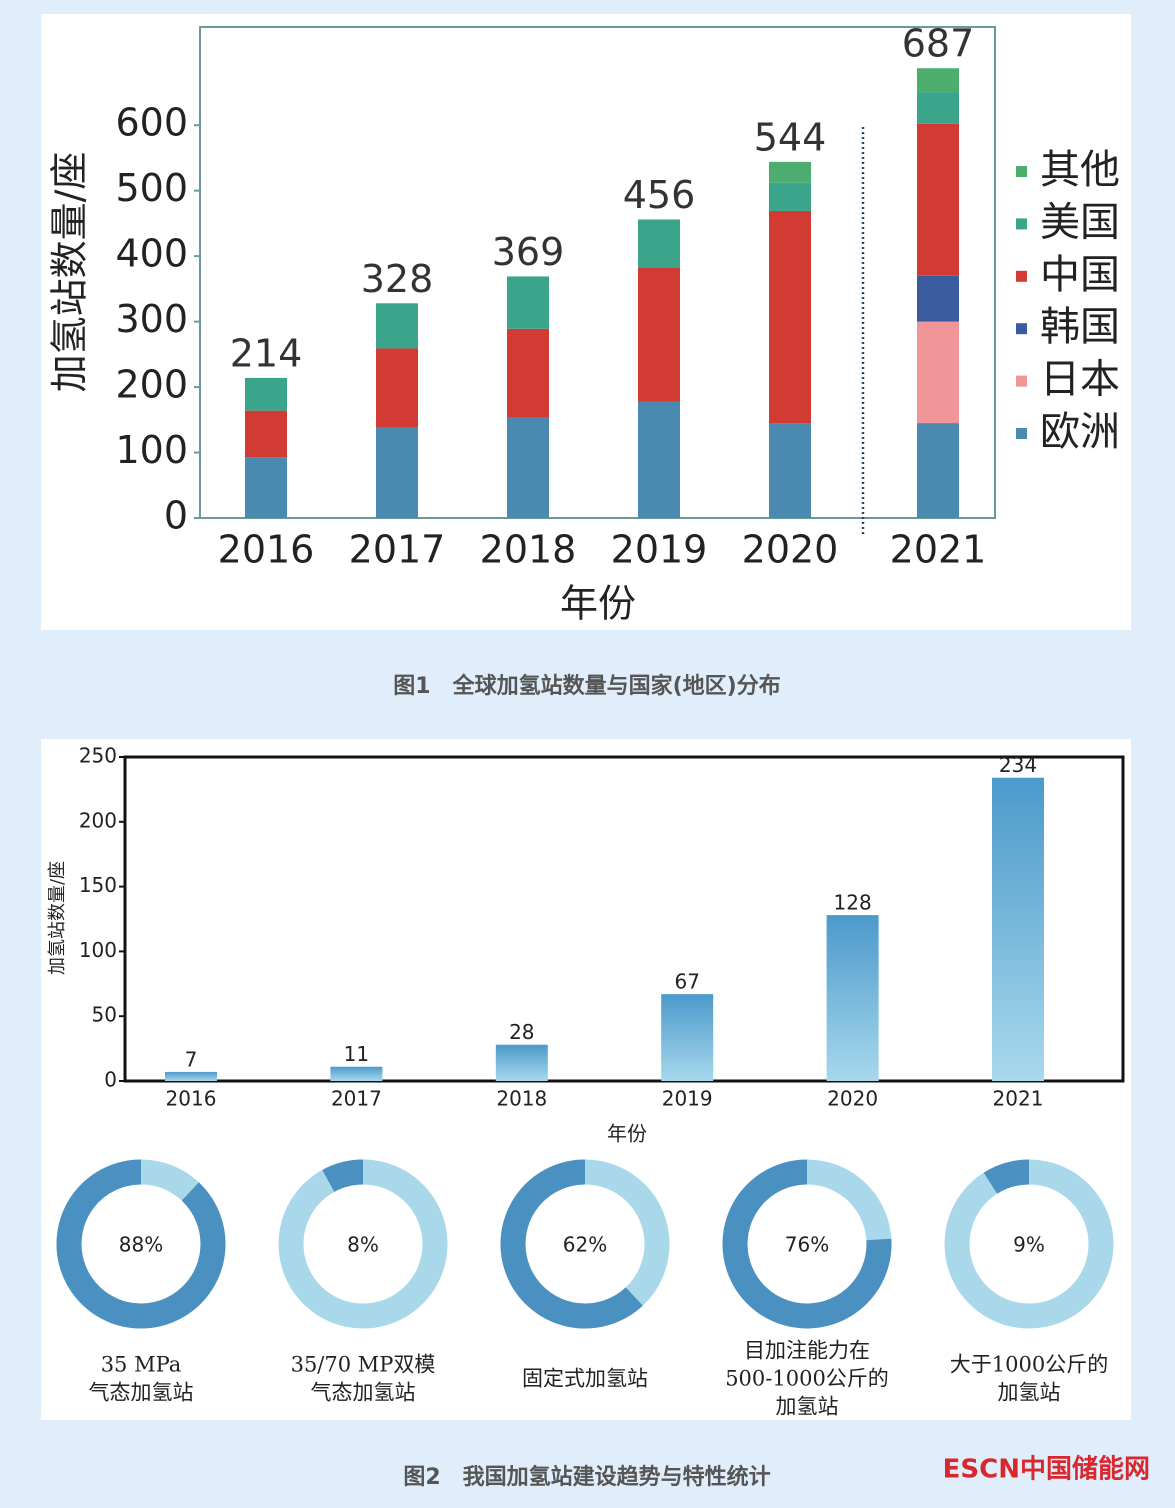 The width and height of the screenshot is (1175, 1508). What do you see at coordinates (1080, 222) in the screenshot?
I see `legend-label: 美国` at bounding box center [1080, 222].